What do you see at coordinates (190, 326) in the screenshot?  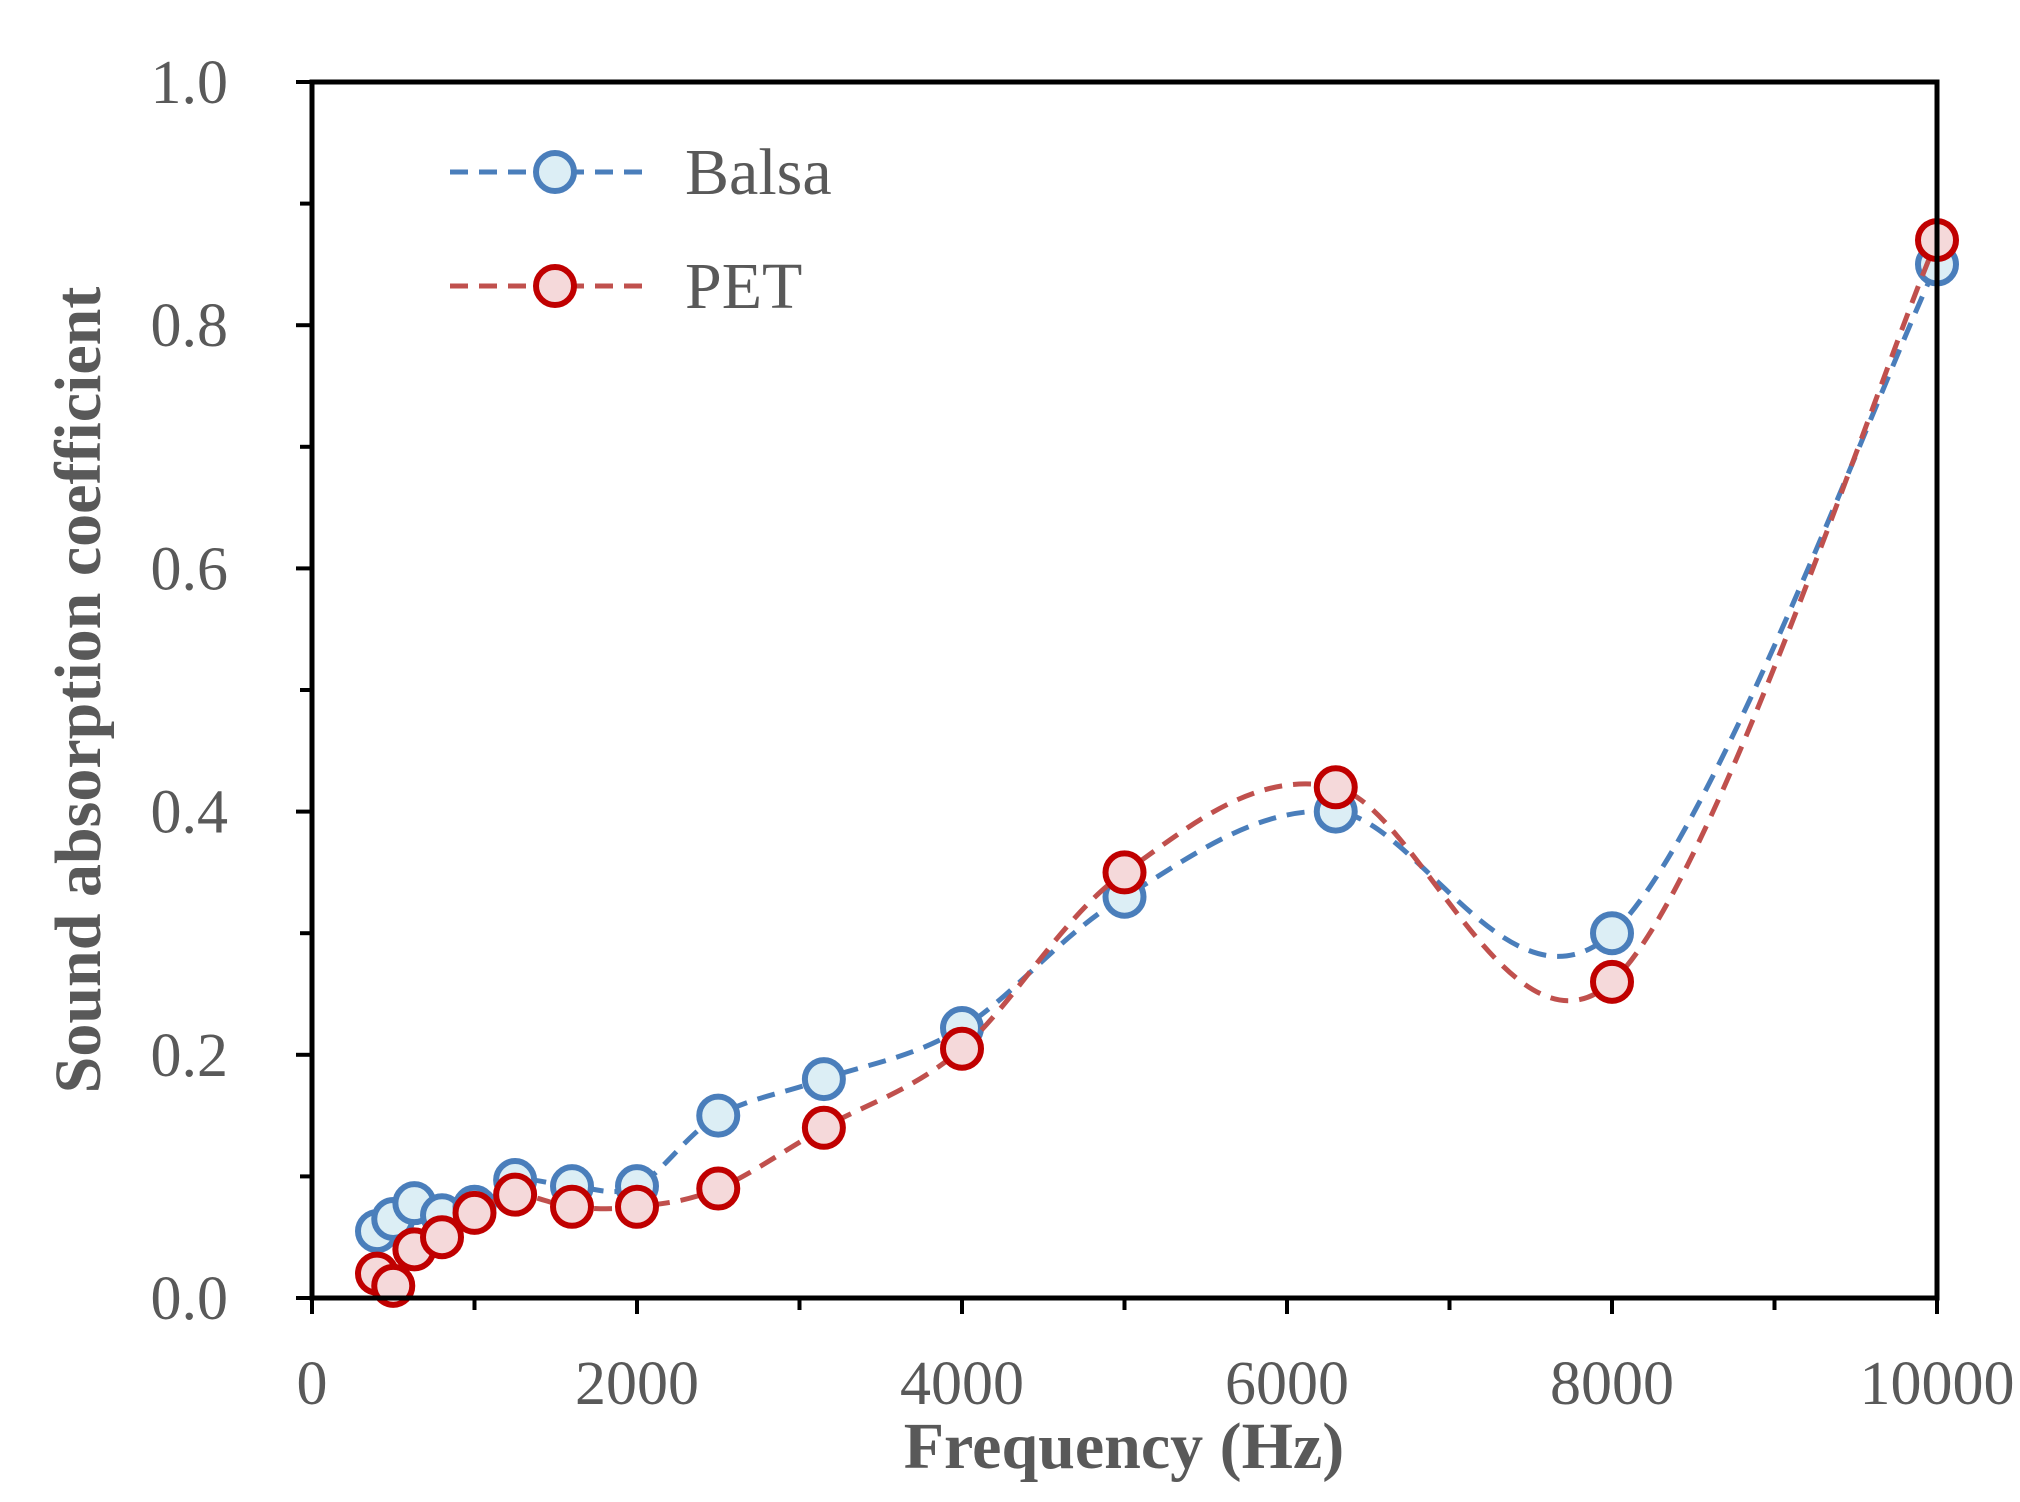 I see `y-tick-label: 0.8` at bounding box center [190, 326].